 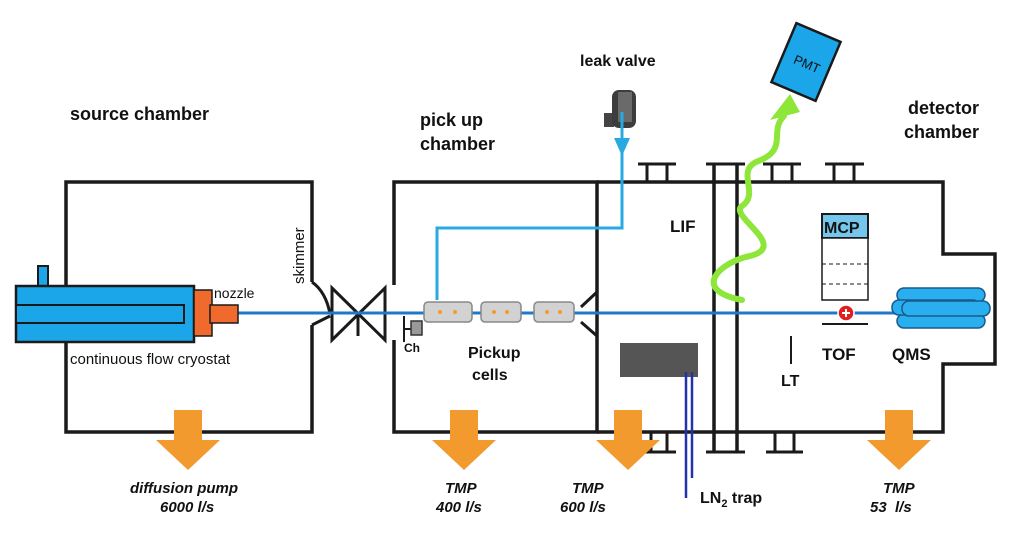 What do you see at coordinates (589, 314) in the screenshot?
I see `pickup-aperture` at bounding box center [589, 314].